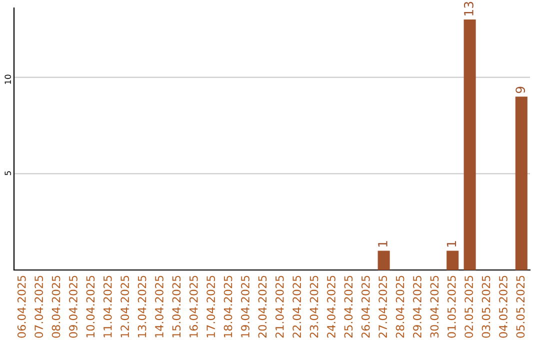 This screenshot has width=540, height=340. What do you see at coordinates (193, 307) in the screenshot?
I see `x-tick-label: 16.04.2025` at bounding box center [193, 307].